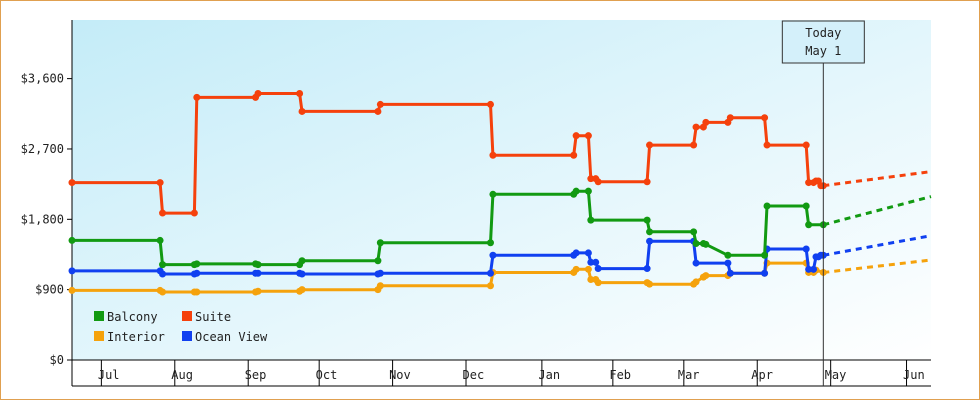 This screenshot has width=980, height=400. Describe the element at coordinates (213, 317) in the screenshot. I see `legend-label: Suite` at that location.